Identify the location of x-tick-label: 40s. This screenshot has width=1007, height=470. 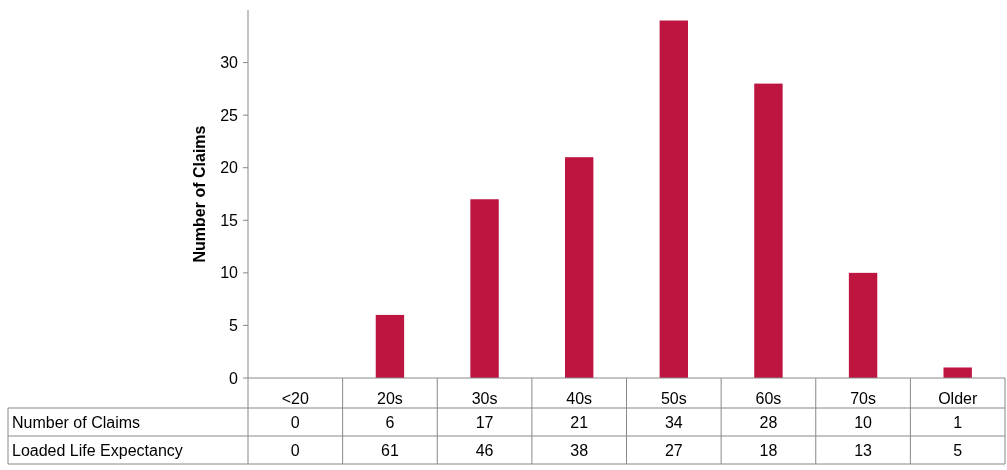
(579, 398).